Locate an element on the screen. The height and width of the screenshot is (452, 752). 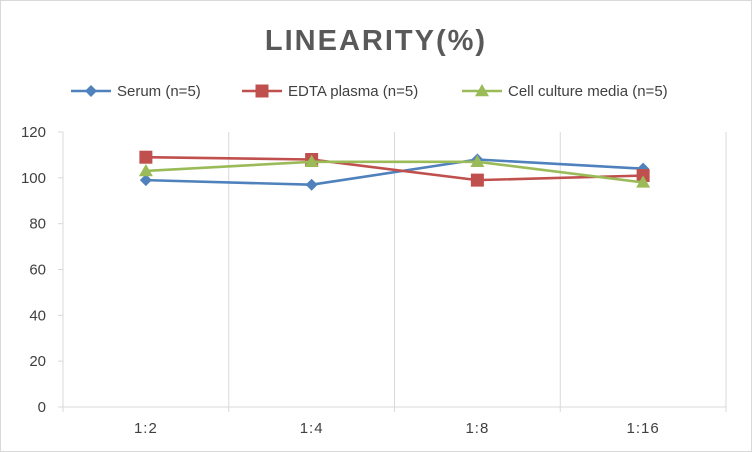
x-tick-label: 1:8 is located at coordinates (477, 428).